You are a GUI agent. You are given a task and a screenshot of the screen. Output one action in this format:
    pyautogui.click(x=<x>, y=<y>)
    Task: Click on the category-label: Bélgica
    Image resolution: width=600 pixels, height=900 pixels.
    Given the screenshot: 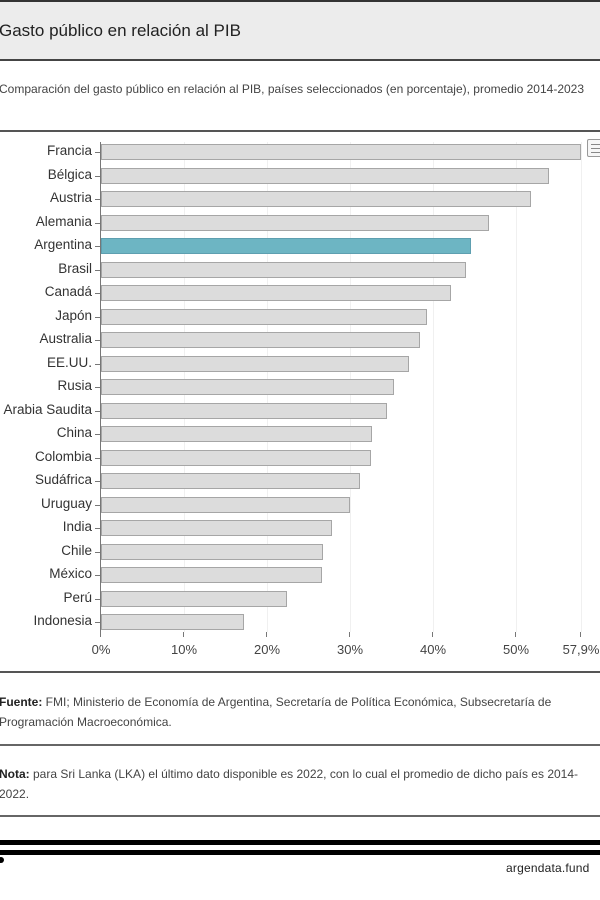 What is the action you would take?
    pyautogui.click(x=69, y=174)
    